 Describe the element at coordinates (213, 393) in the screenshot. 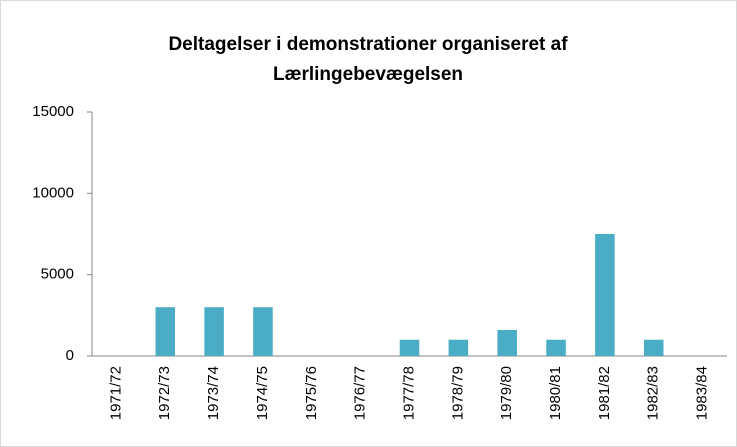

I see `x-tick-label: 1973/74` at that location.